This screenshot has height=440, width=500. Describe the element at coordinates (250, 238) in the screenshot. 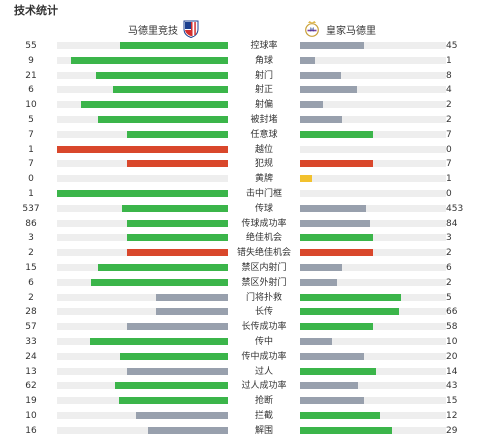

I see `stat-row: 3 绝佳机会 3` at that location.